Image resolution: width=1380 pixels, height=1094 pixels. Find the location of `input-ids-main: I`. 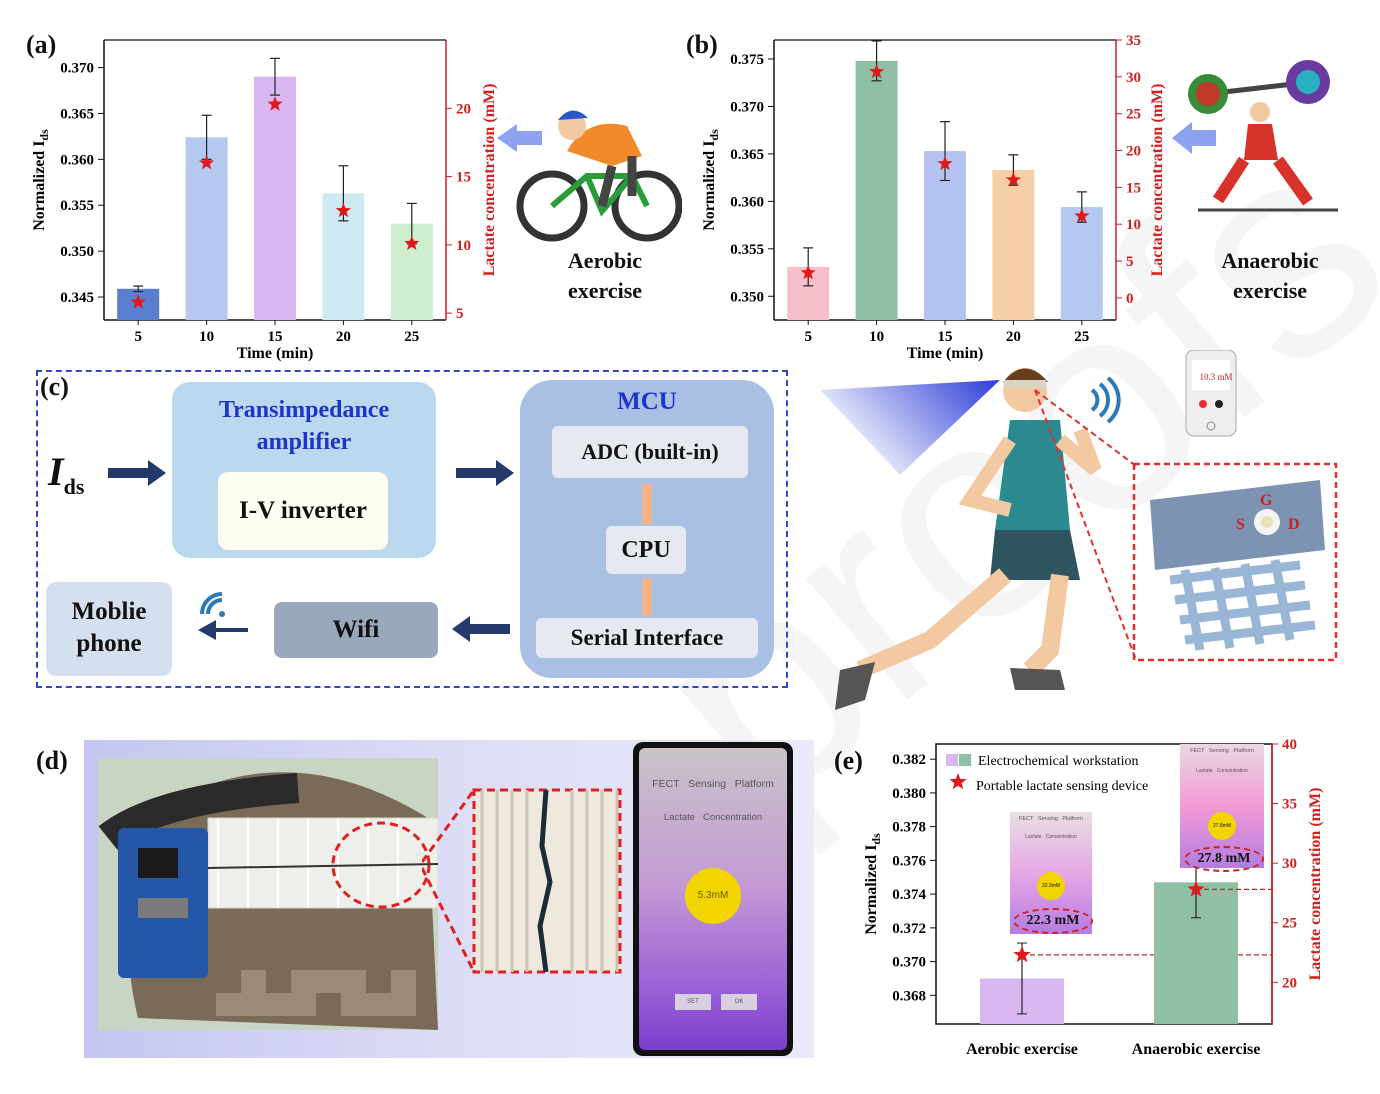

input-ids-main: I is located at coordinates (56, 471).